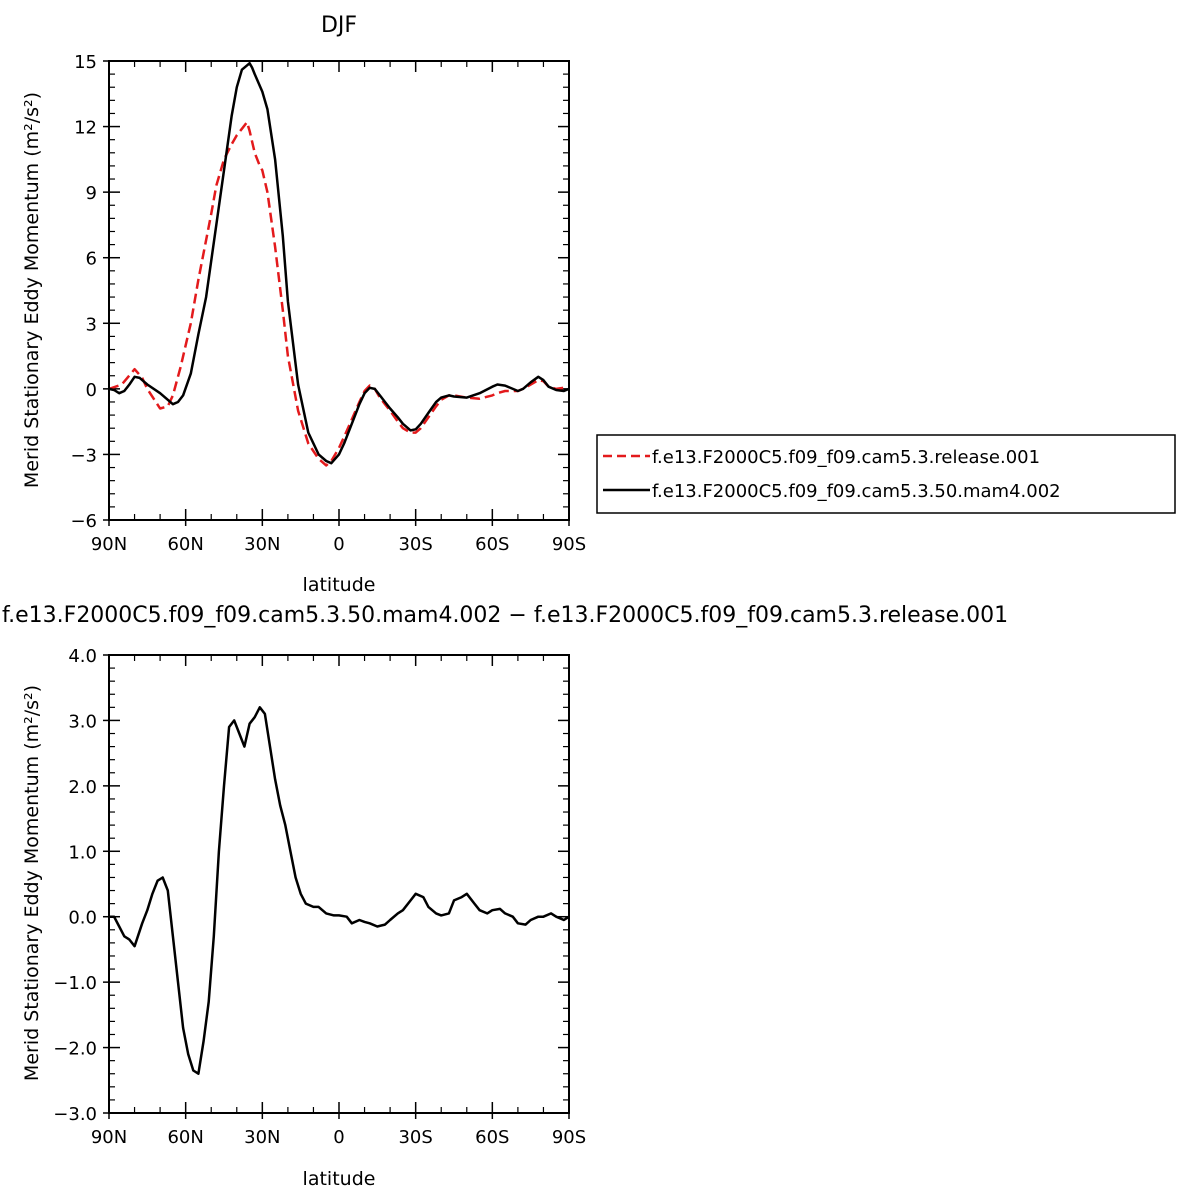 The image size is (1197, 1197). What do you see at coordinates (339, 25) in the screenshot?
I see `chart-title: DJF` at bounding box center [339, 25].